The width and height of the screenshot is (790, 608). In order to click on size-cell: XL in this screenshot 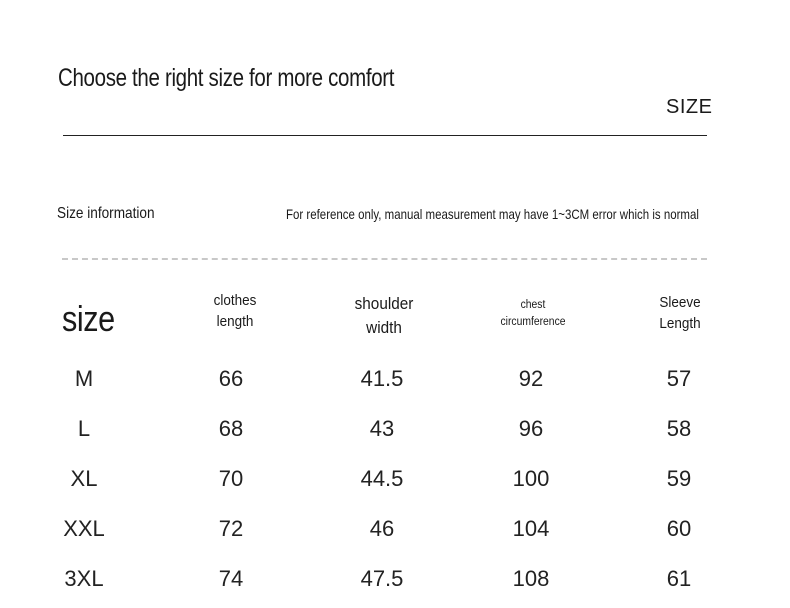, I will do `click(84, 478)`.